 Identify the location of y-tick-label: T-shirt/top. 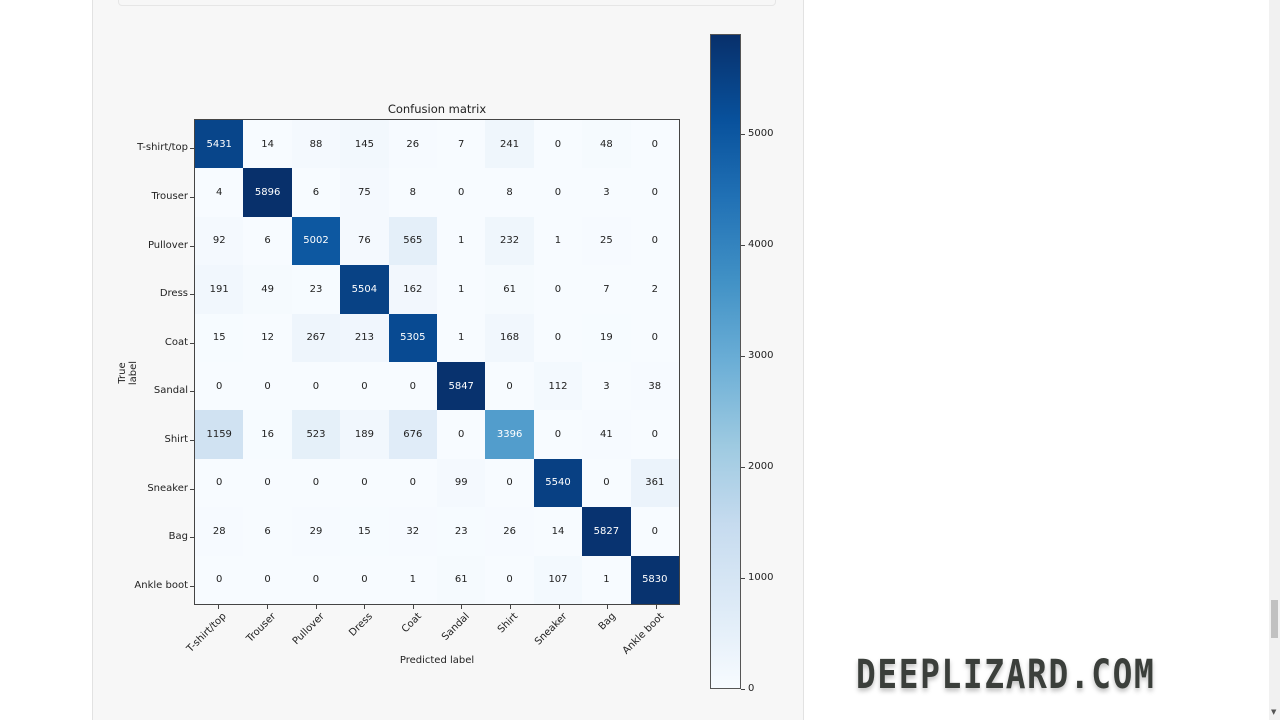
(162, 148).